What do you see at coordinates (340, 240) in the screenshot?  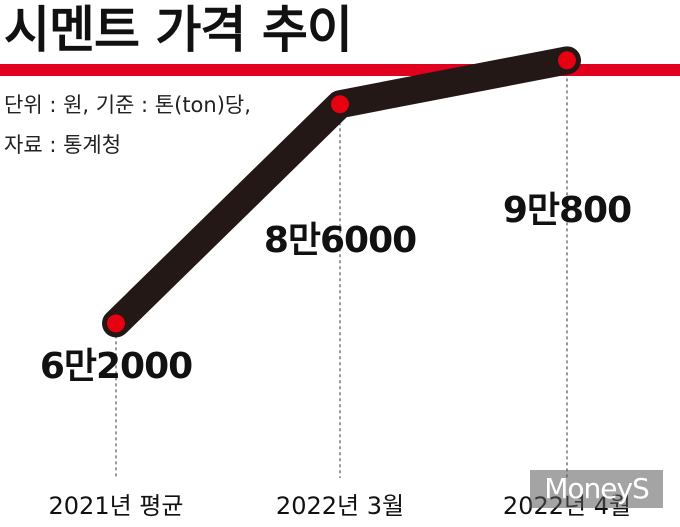 I see `data-label-1: 8만6000` at bounding box center [340, 240].